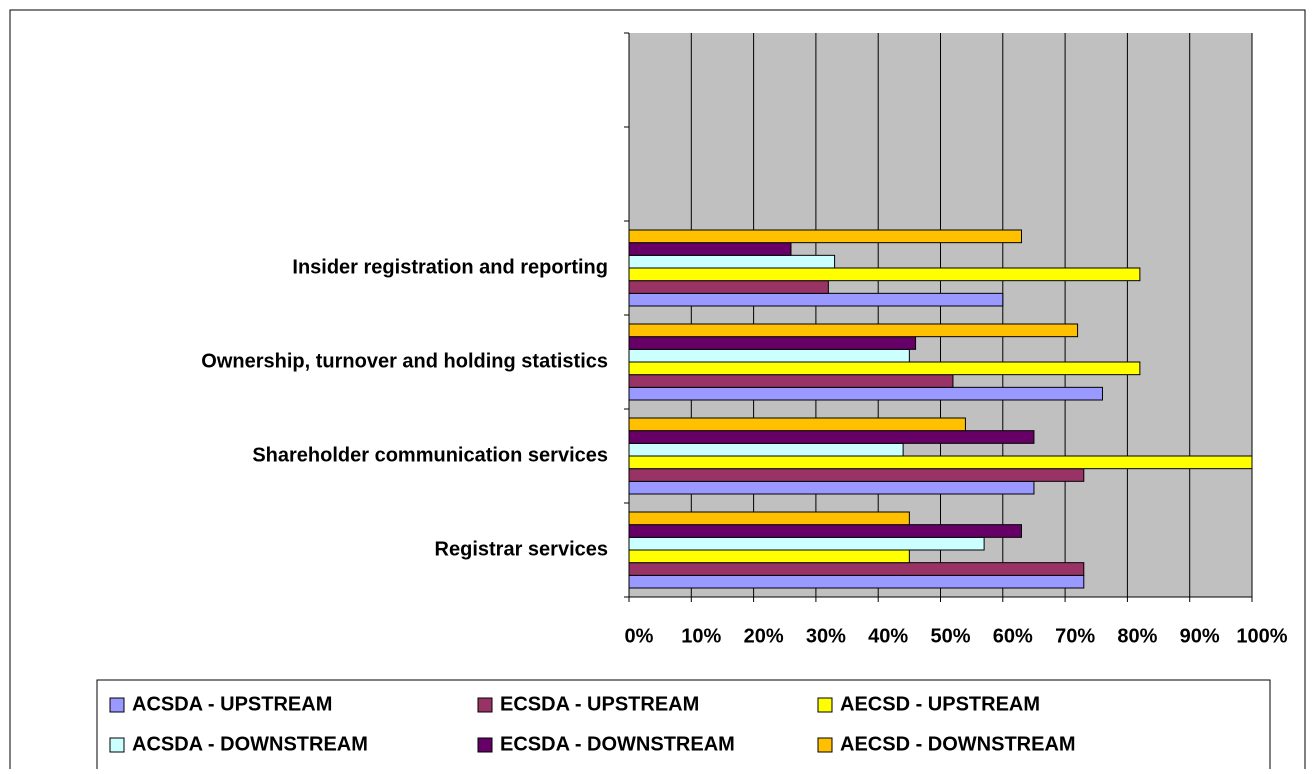 The height and width of the screenshot is (774, 1315). What do you see at coordinates (639, 636) in the screenshot?
I see `x-tick-label: 0%` at bounding box center [639, 636].